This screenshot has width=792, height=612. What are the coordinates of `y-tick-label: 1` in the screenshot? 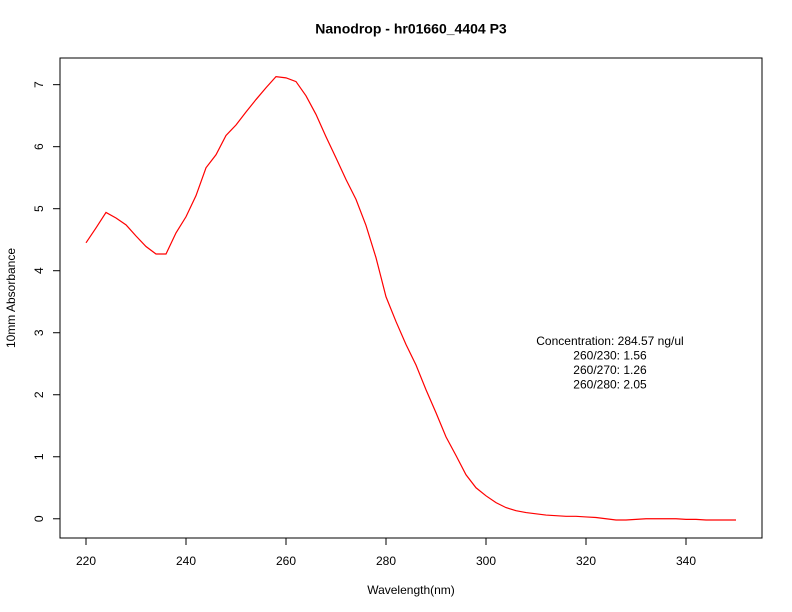 It's located at (39, 456).